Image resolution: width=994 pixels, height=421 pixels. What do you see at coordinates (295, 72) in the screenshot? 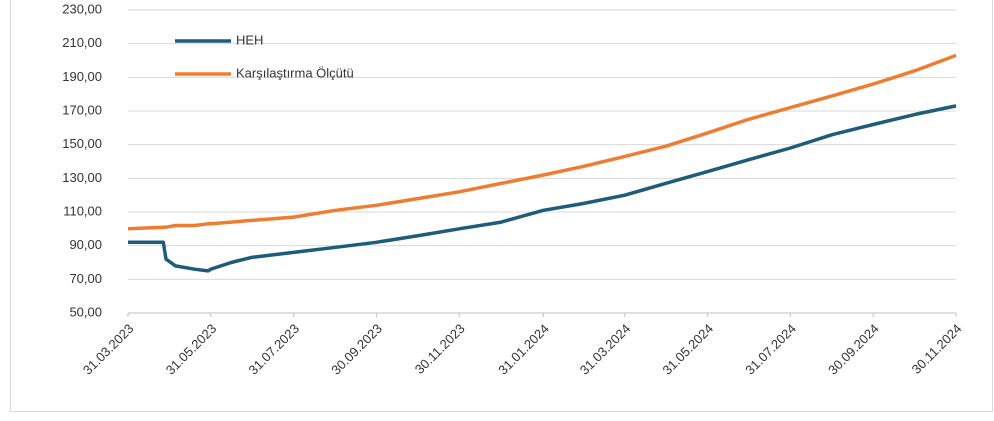
I see `legend-label: Karşılaştırma Ölçütü` at bounding box center [295, 72].